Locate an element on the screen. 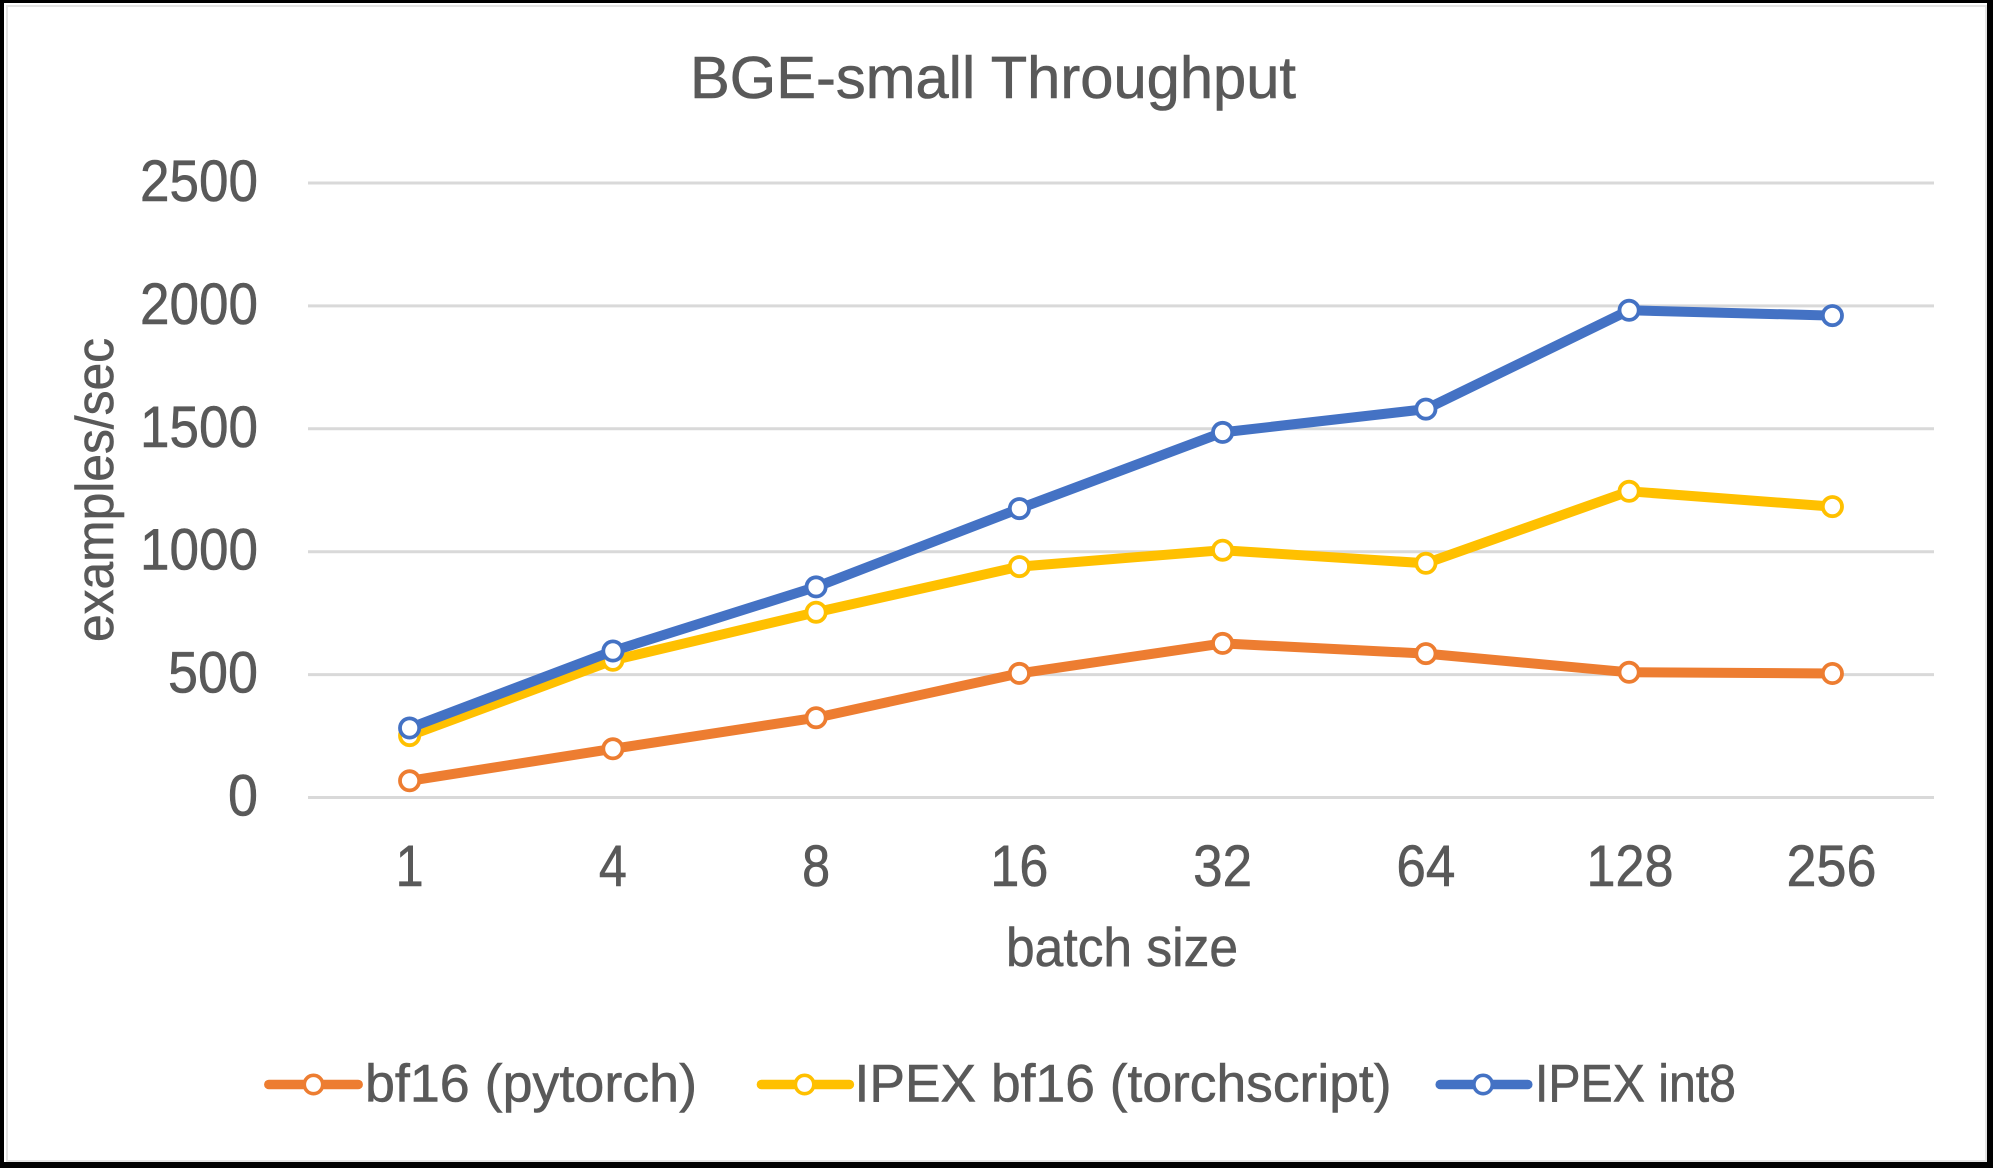 The image size is (1993, 1168). svg-text: 2000 is located at coordinates (199, 304).